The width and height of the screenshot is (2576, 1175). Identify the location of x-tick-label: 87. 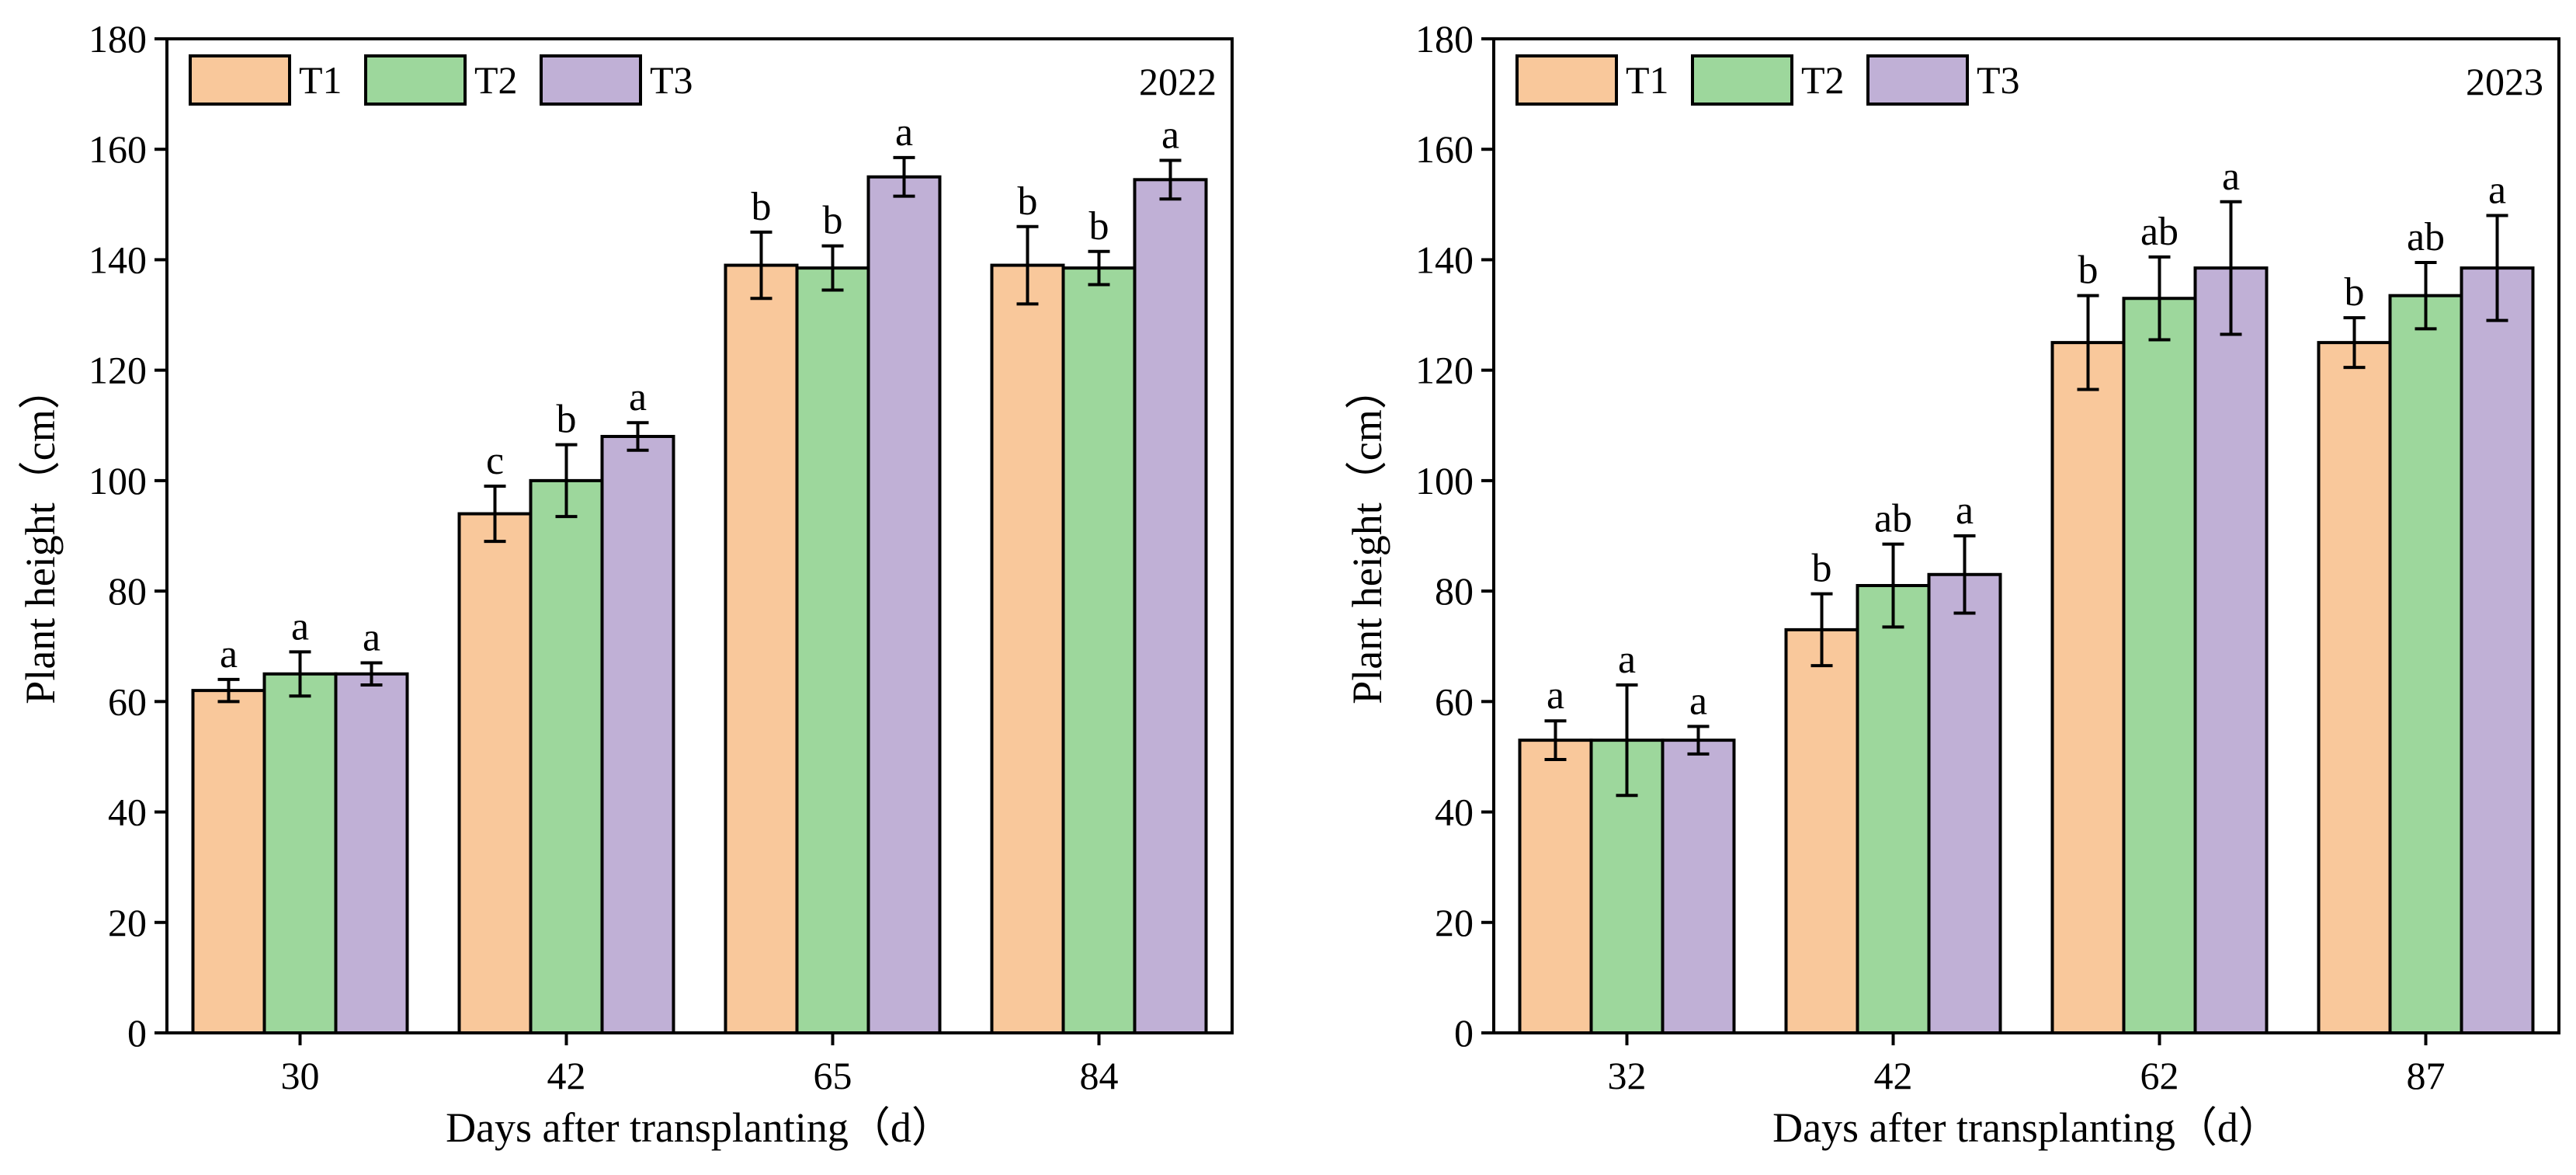
(2426, 1076).